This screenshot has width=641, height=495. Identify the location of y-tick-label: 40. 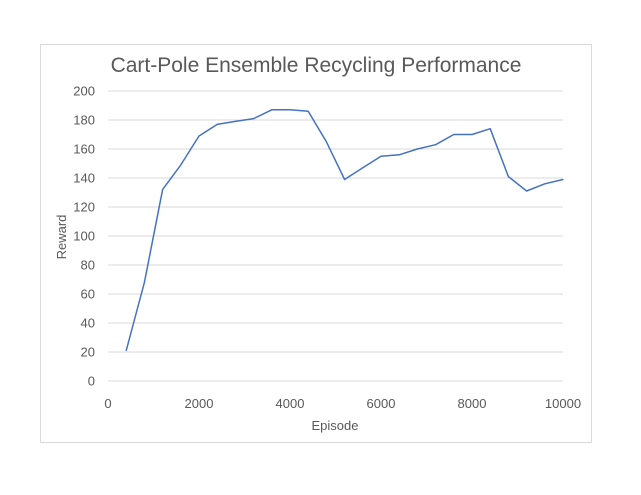
(88, 323).